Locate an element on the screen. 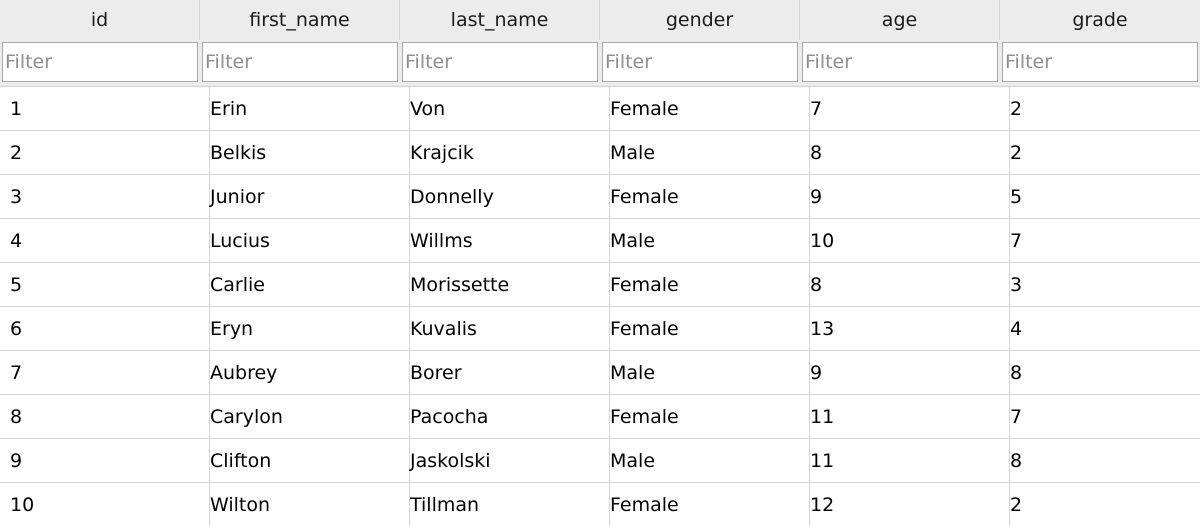 The height and width of the screenshot is (526, 1200). cell-first-name: Lucius is located at coordinates (305, 240).